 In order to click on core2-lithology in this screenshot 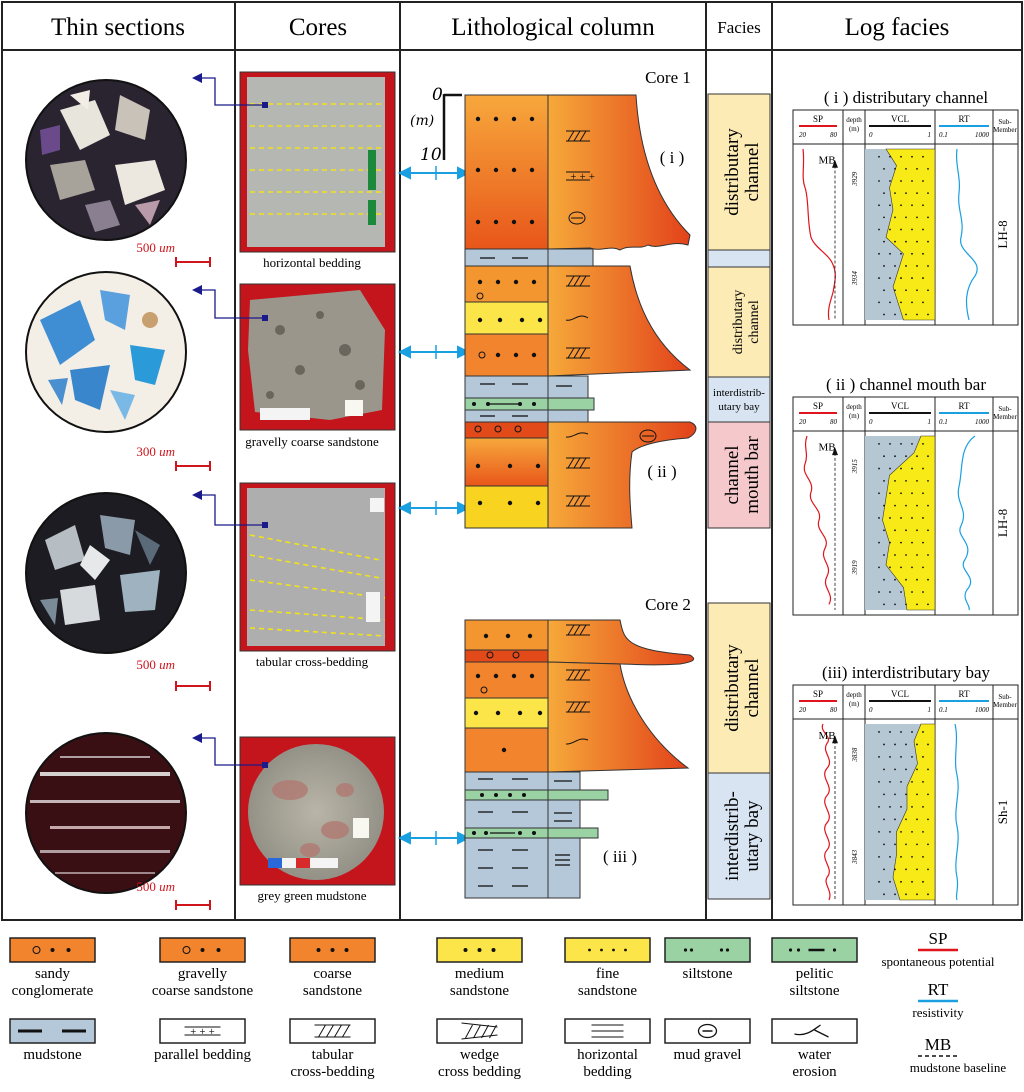, I will do `click(506, 759)`.